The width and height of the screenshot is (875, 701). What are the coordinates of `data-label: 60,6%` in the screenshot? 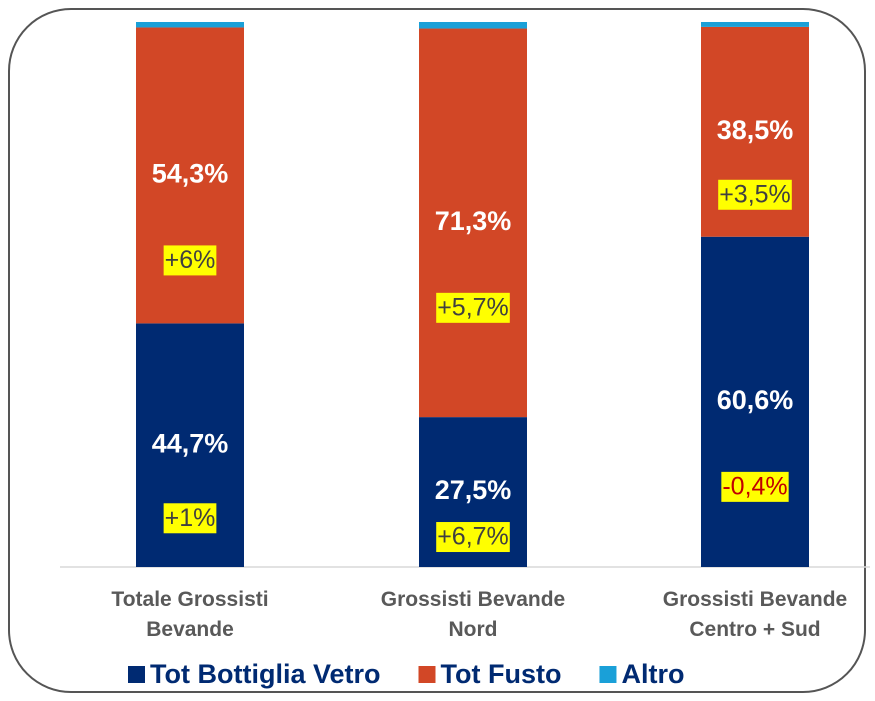 It's located at (755, 400).